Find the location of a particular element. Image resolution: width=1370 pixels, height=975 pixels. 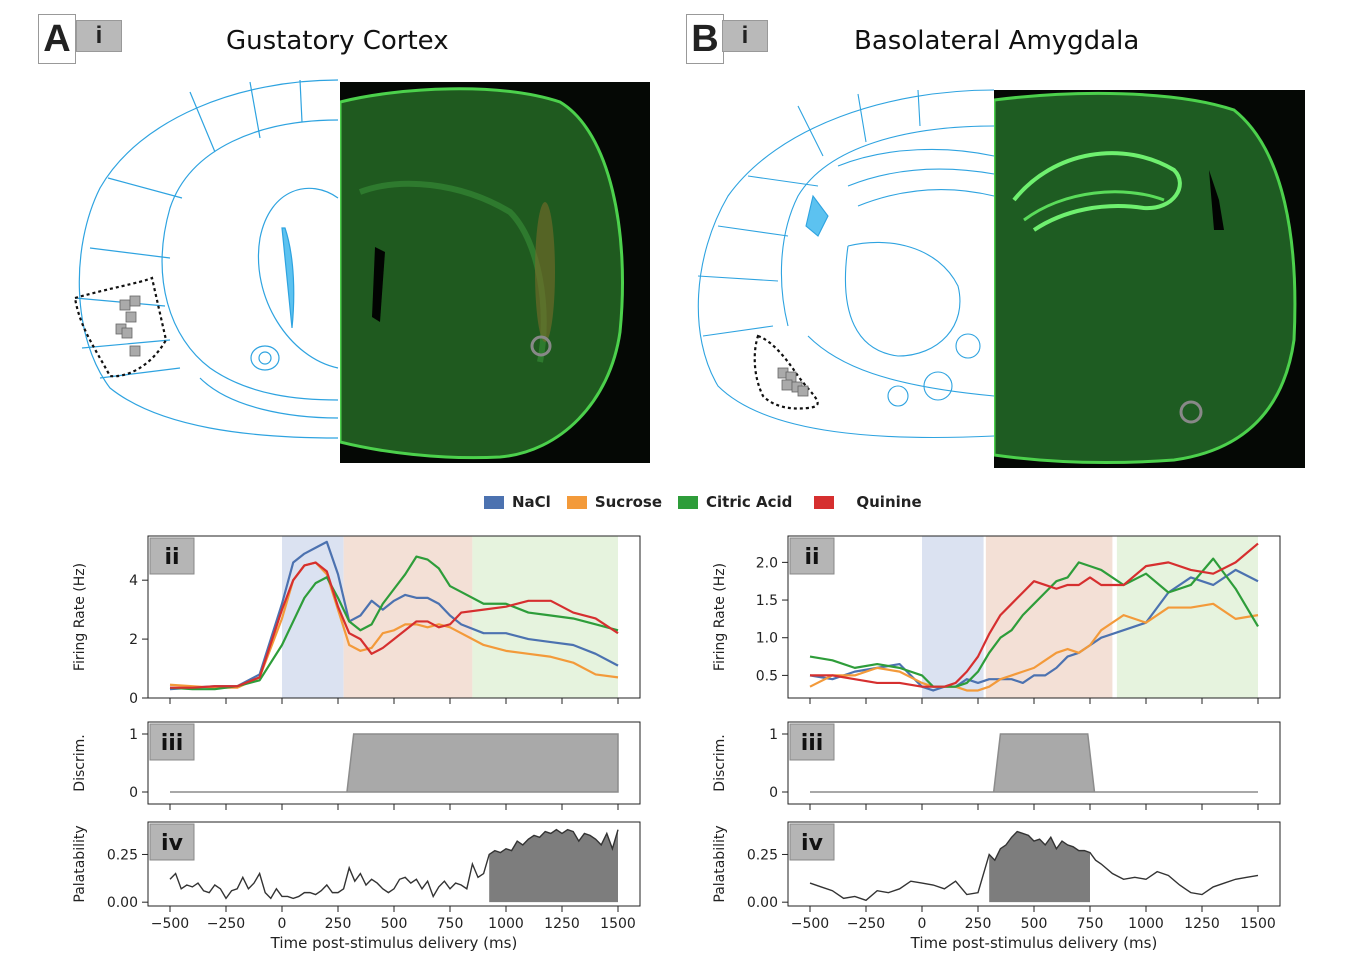

legend-label-citric-acid: Citric Acid is located at coordinates (749, 502).